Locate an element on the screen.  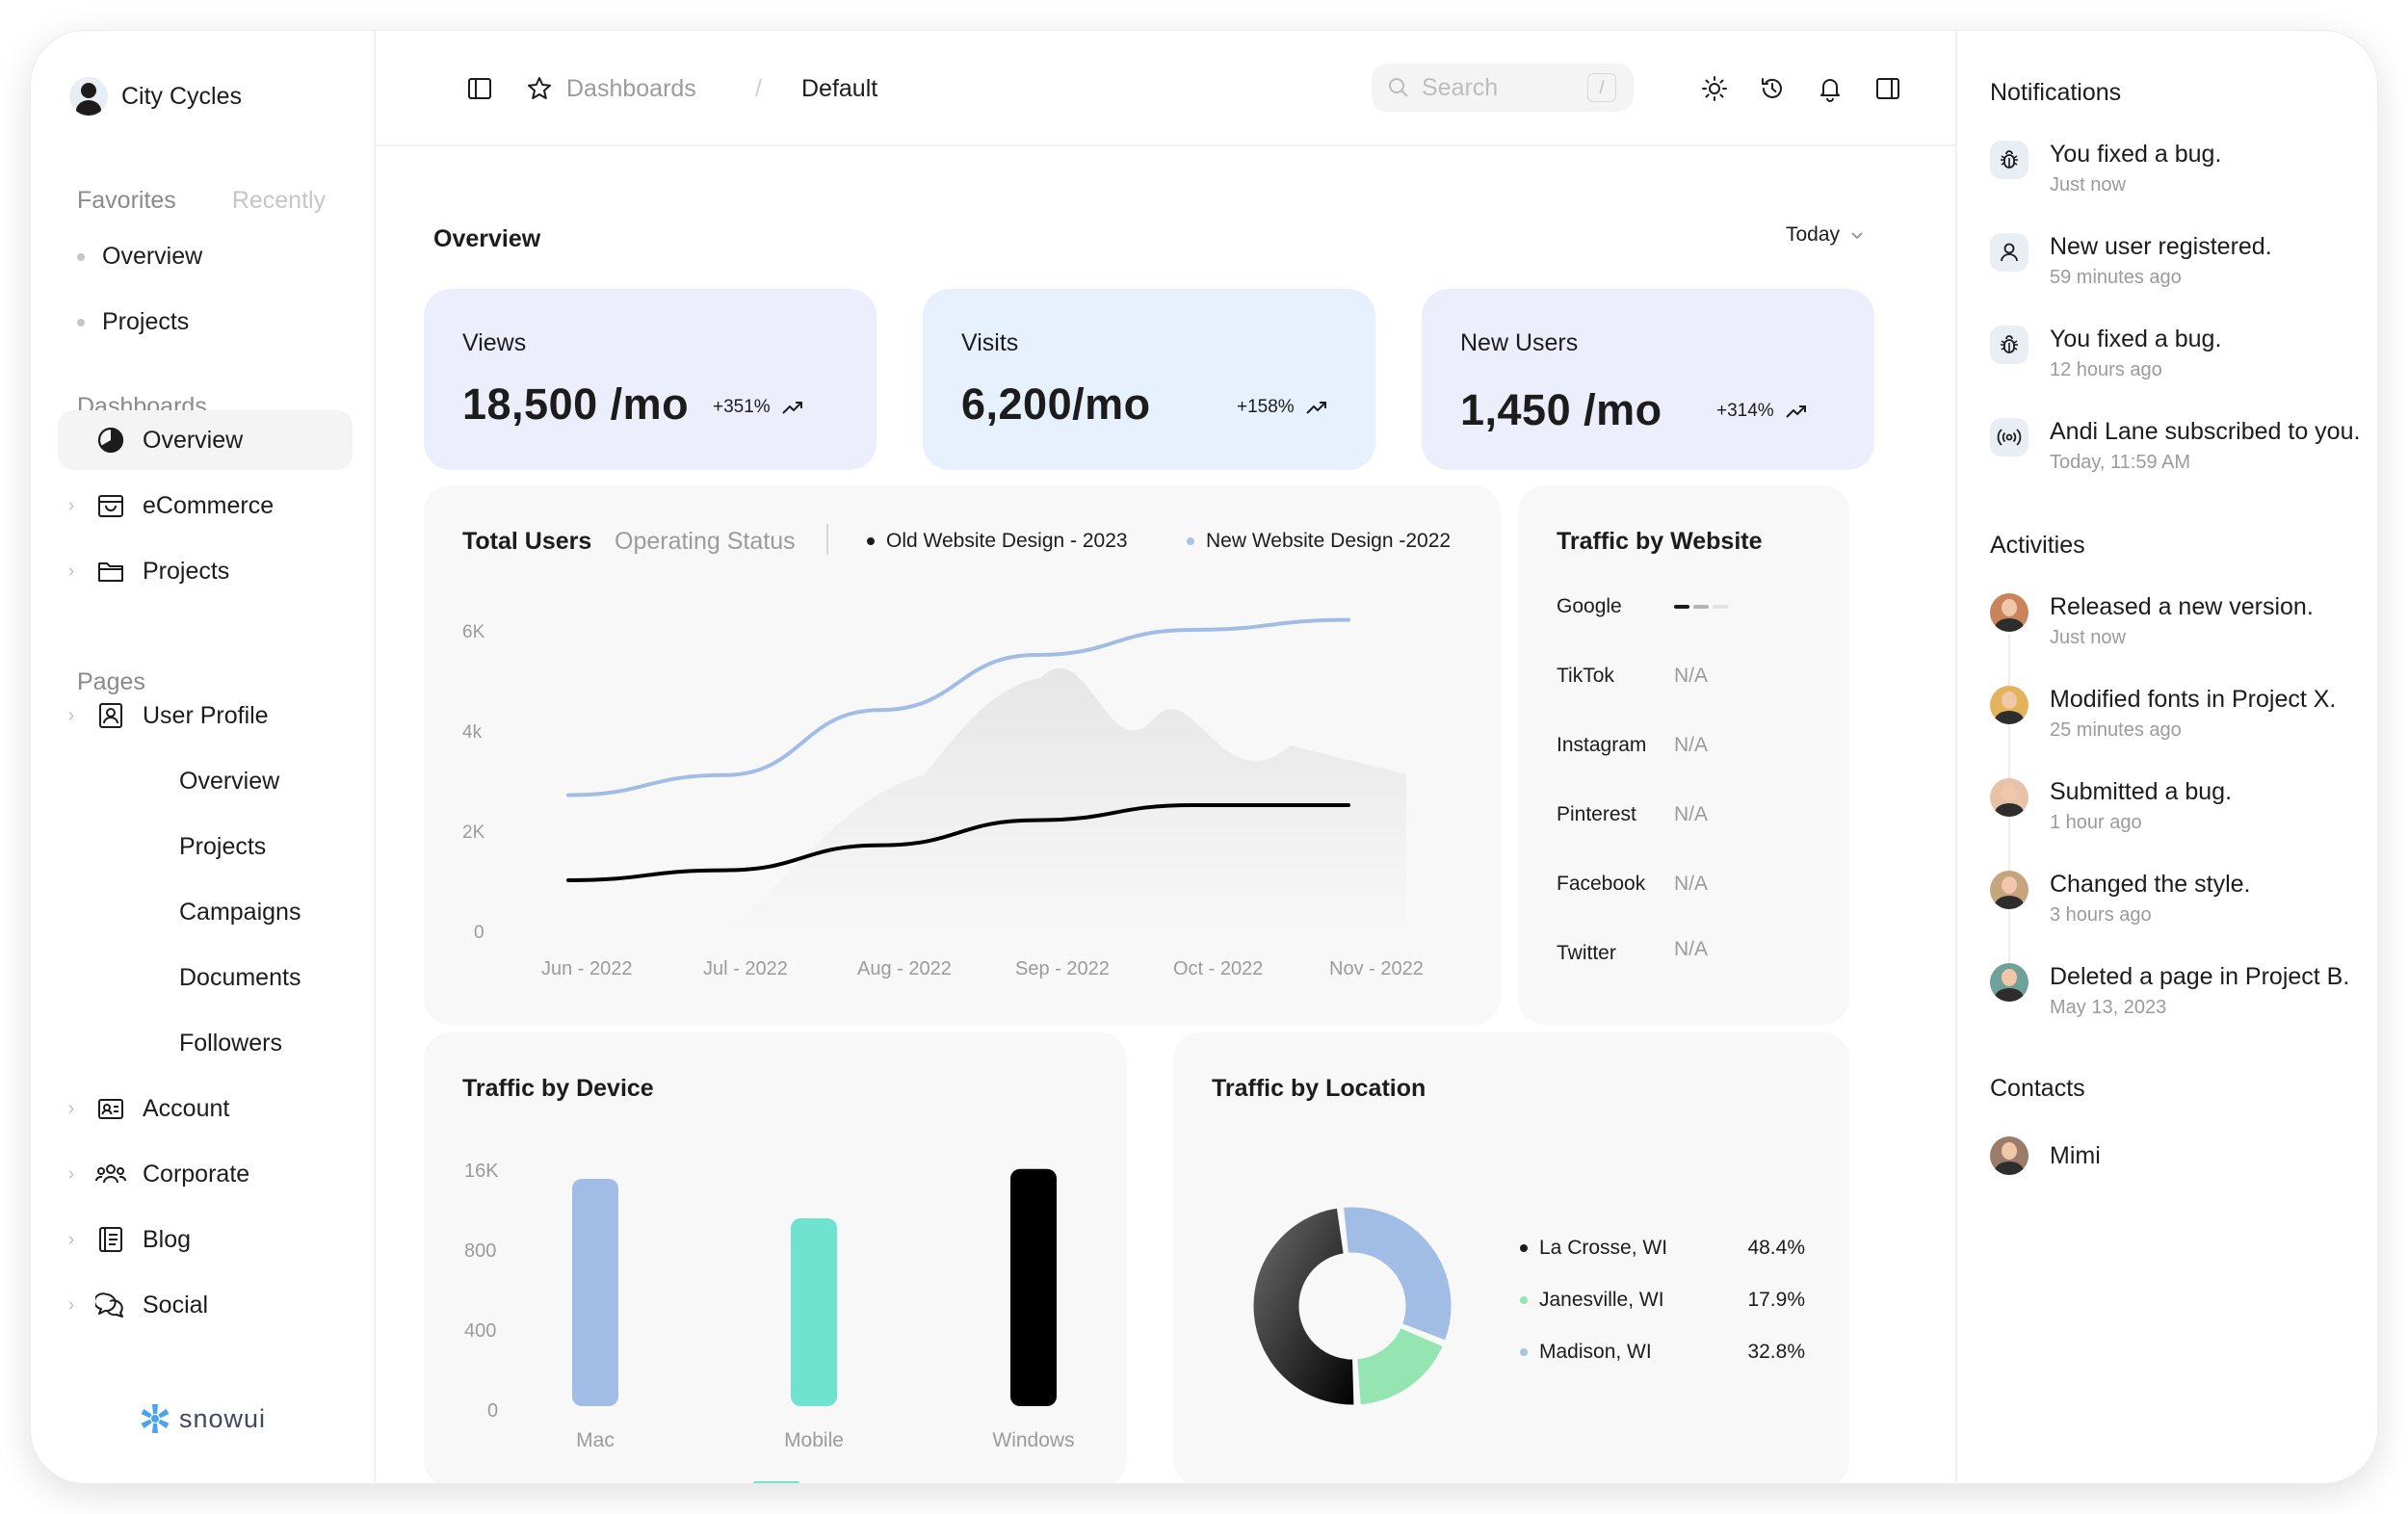
notification-item: You fixed a bug. Just now is located at coordinates (2105, 168).